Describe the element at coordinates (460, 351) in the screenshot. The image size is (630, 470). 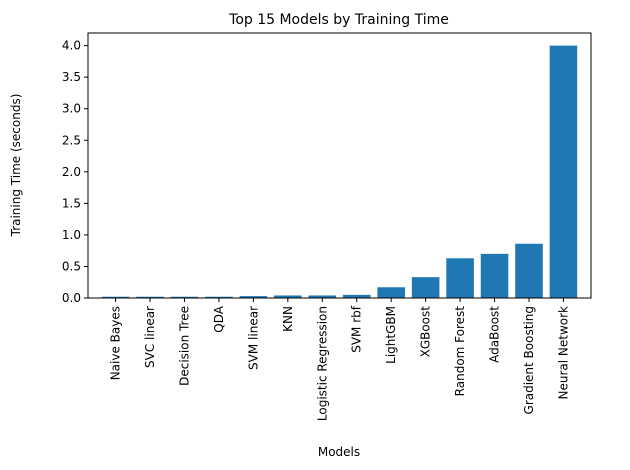
I see `x-tick-label: Random Forest` at that location.